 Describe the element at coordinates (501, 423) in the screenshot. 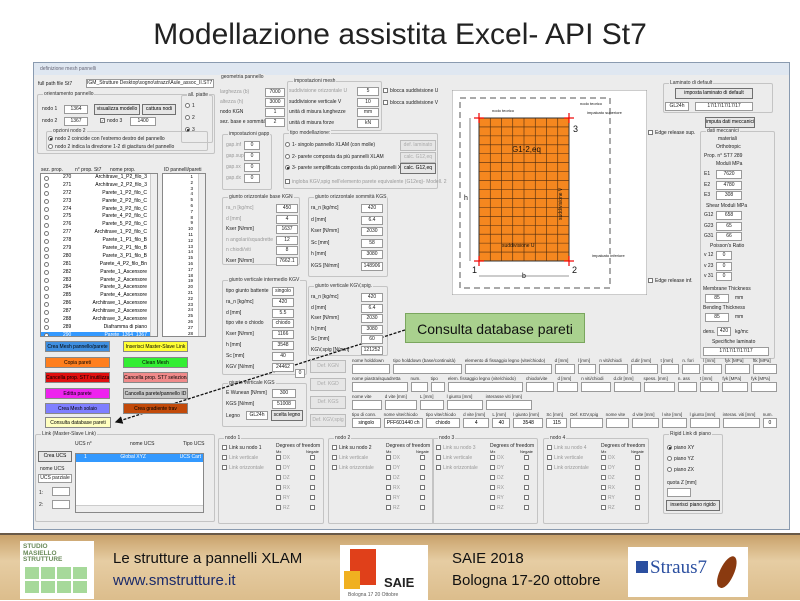

I see `holddown-input: 40` at that location.